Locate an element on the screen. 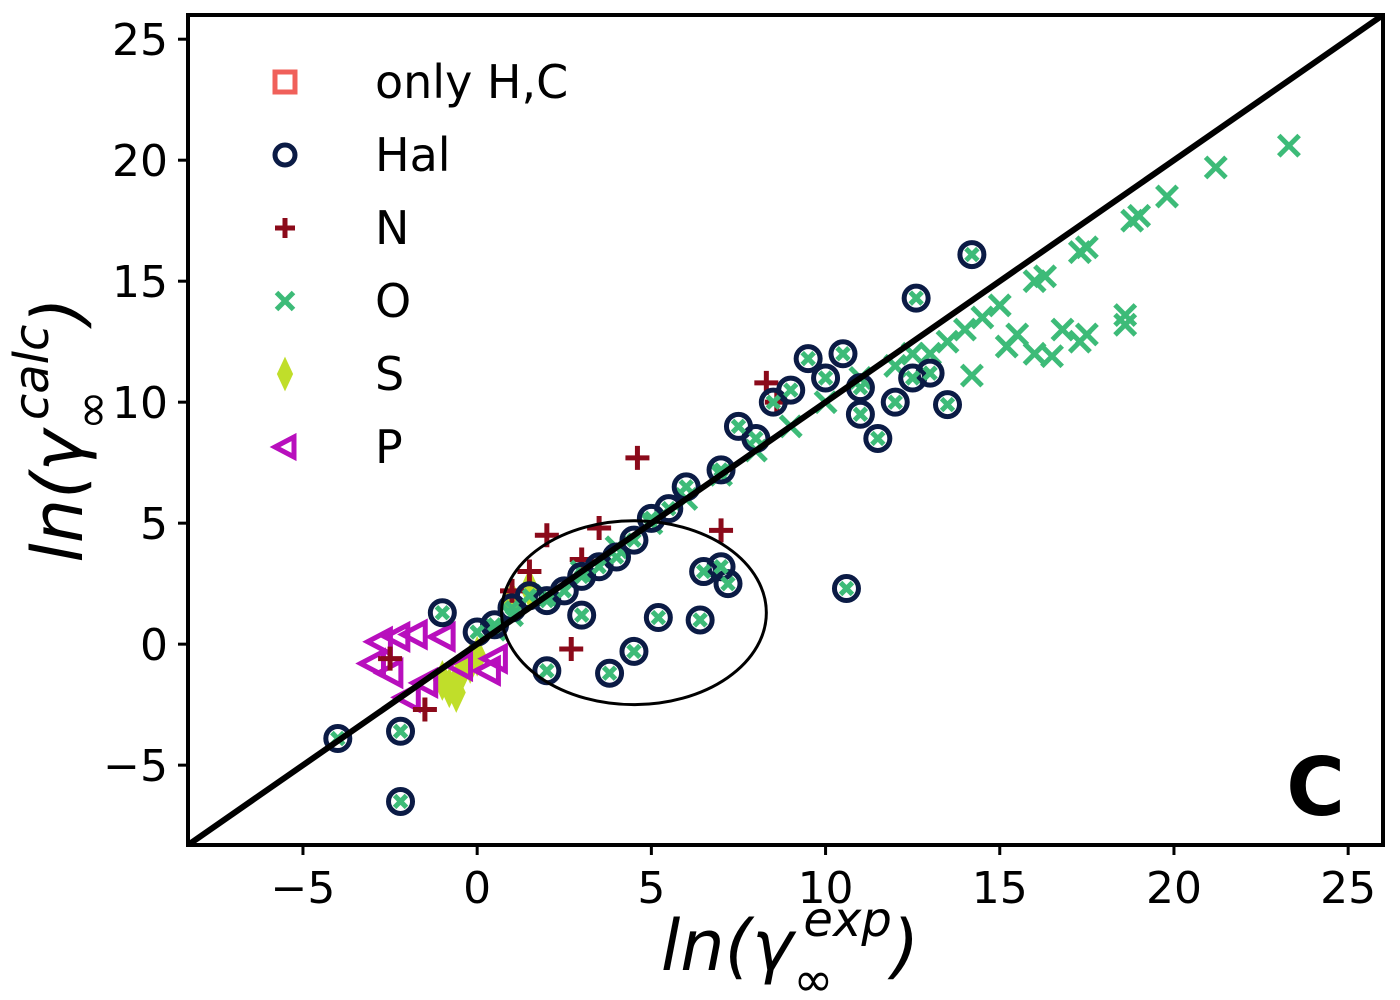 The height and width of the screenshot is (1000, 1400). legend-item: S is located at coordinates (340, 374).